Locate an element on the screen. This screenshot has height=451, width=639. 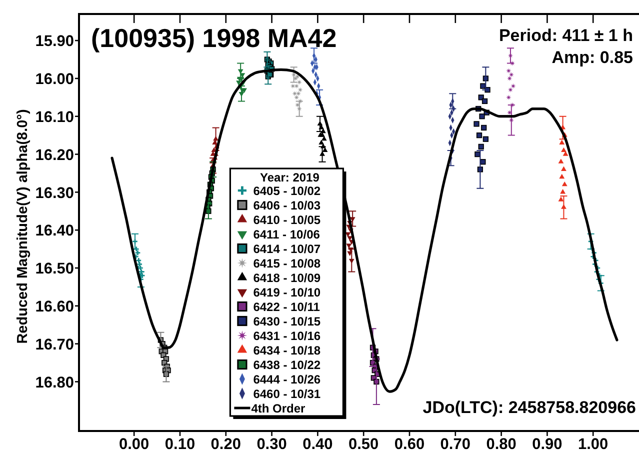
legend-title: Year: 2019 is located at coordinates (290, 177).